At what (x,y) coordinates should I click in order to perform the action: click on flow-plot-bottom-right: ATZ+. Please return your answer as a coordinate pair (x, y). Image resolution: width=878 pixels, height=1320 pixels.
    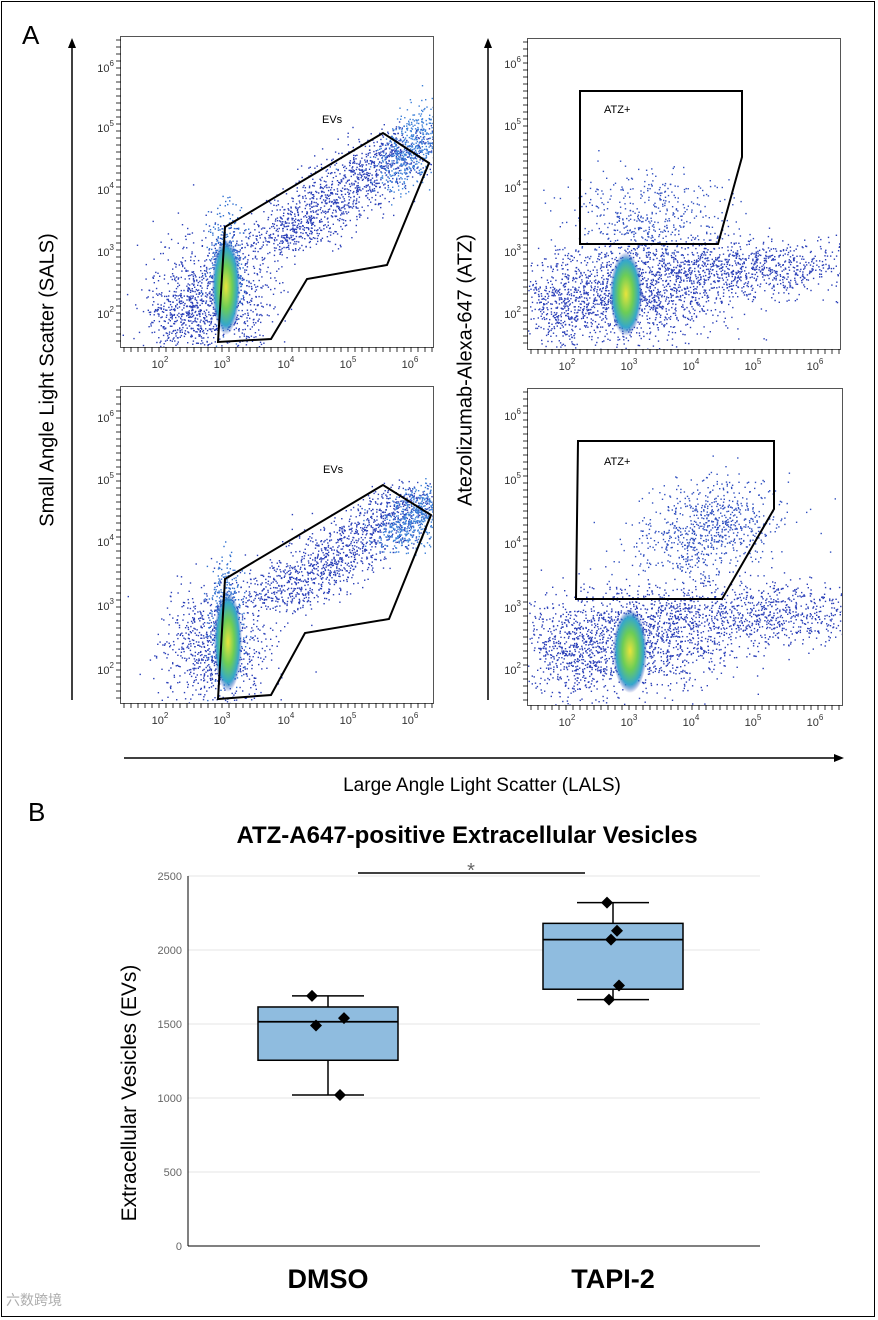
    Looking at the image, I should click on (685, 547).